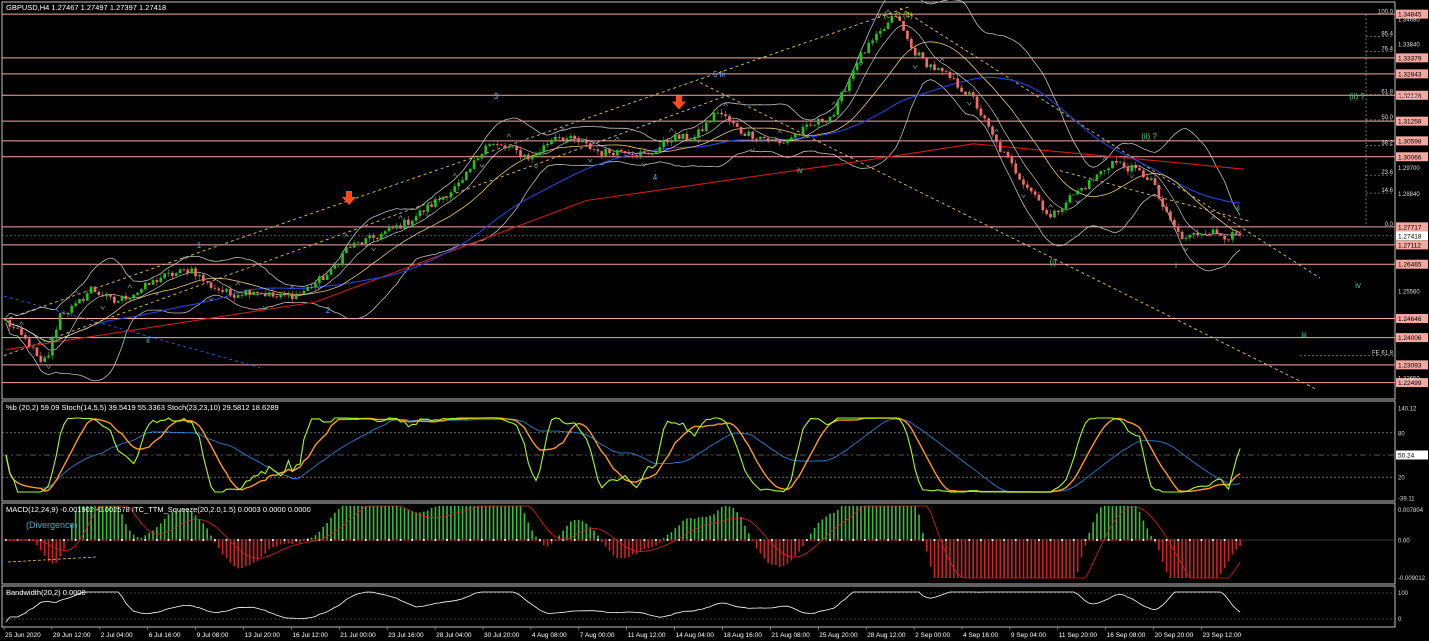 This screenshot has height=641, width=1429. Describe the element at coordinates (52, 525) in the screenshot. I see `divergence-note: (Divergence)` at that location.